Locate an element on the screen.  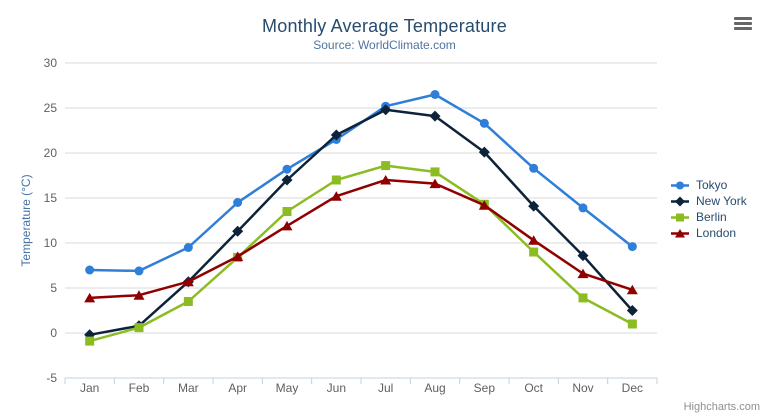
x-tick-label: Nov is located at coordinates (582, 388).